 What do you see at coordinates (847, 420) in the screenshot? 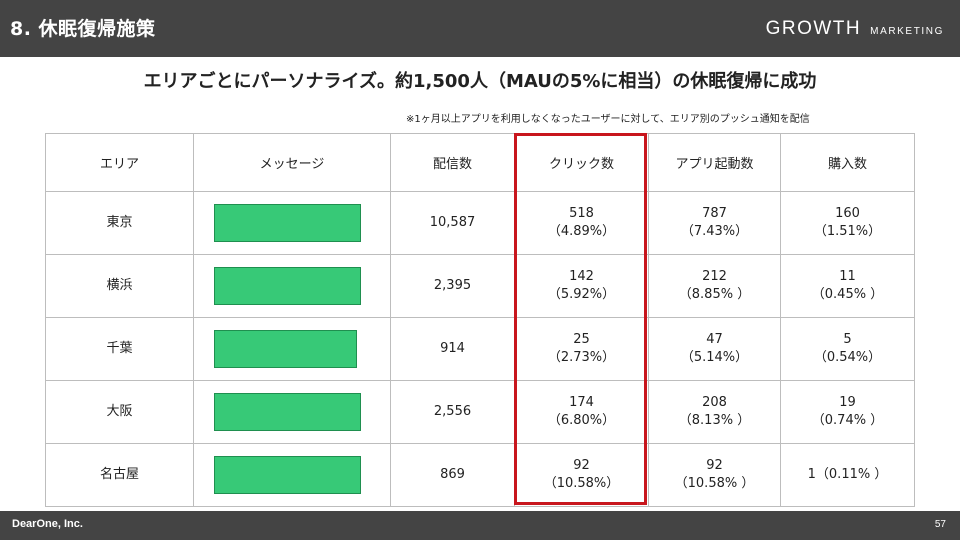
I see `cell-purchases-rate: （0.74% ）` at bounding box center [847, 420].